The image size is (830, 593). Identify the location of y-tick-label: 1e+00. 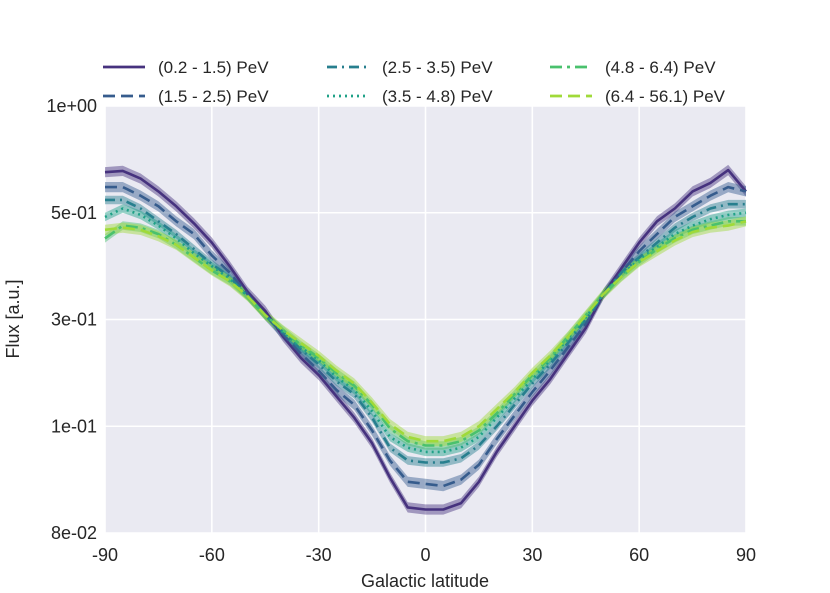
(71, 106).